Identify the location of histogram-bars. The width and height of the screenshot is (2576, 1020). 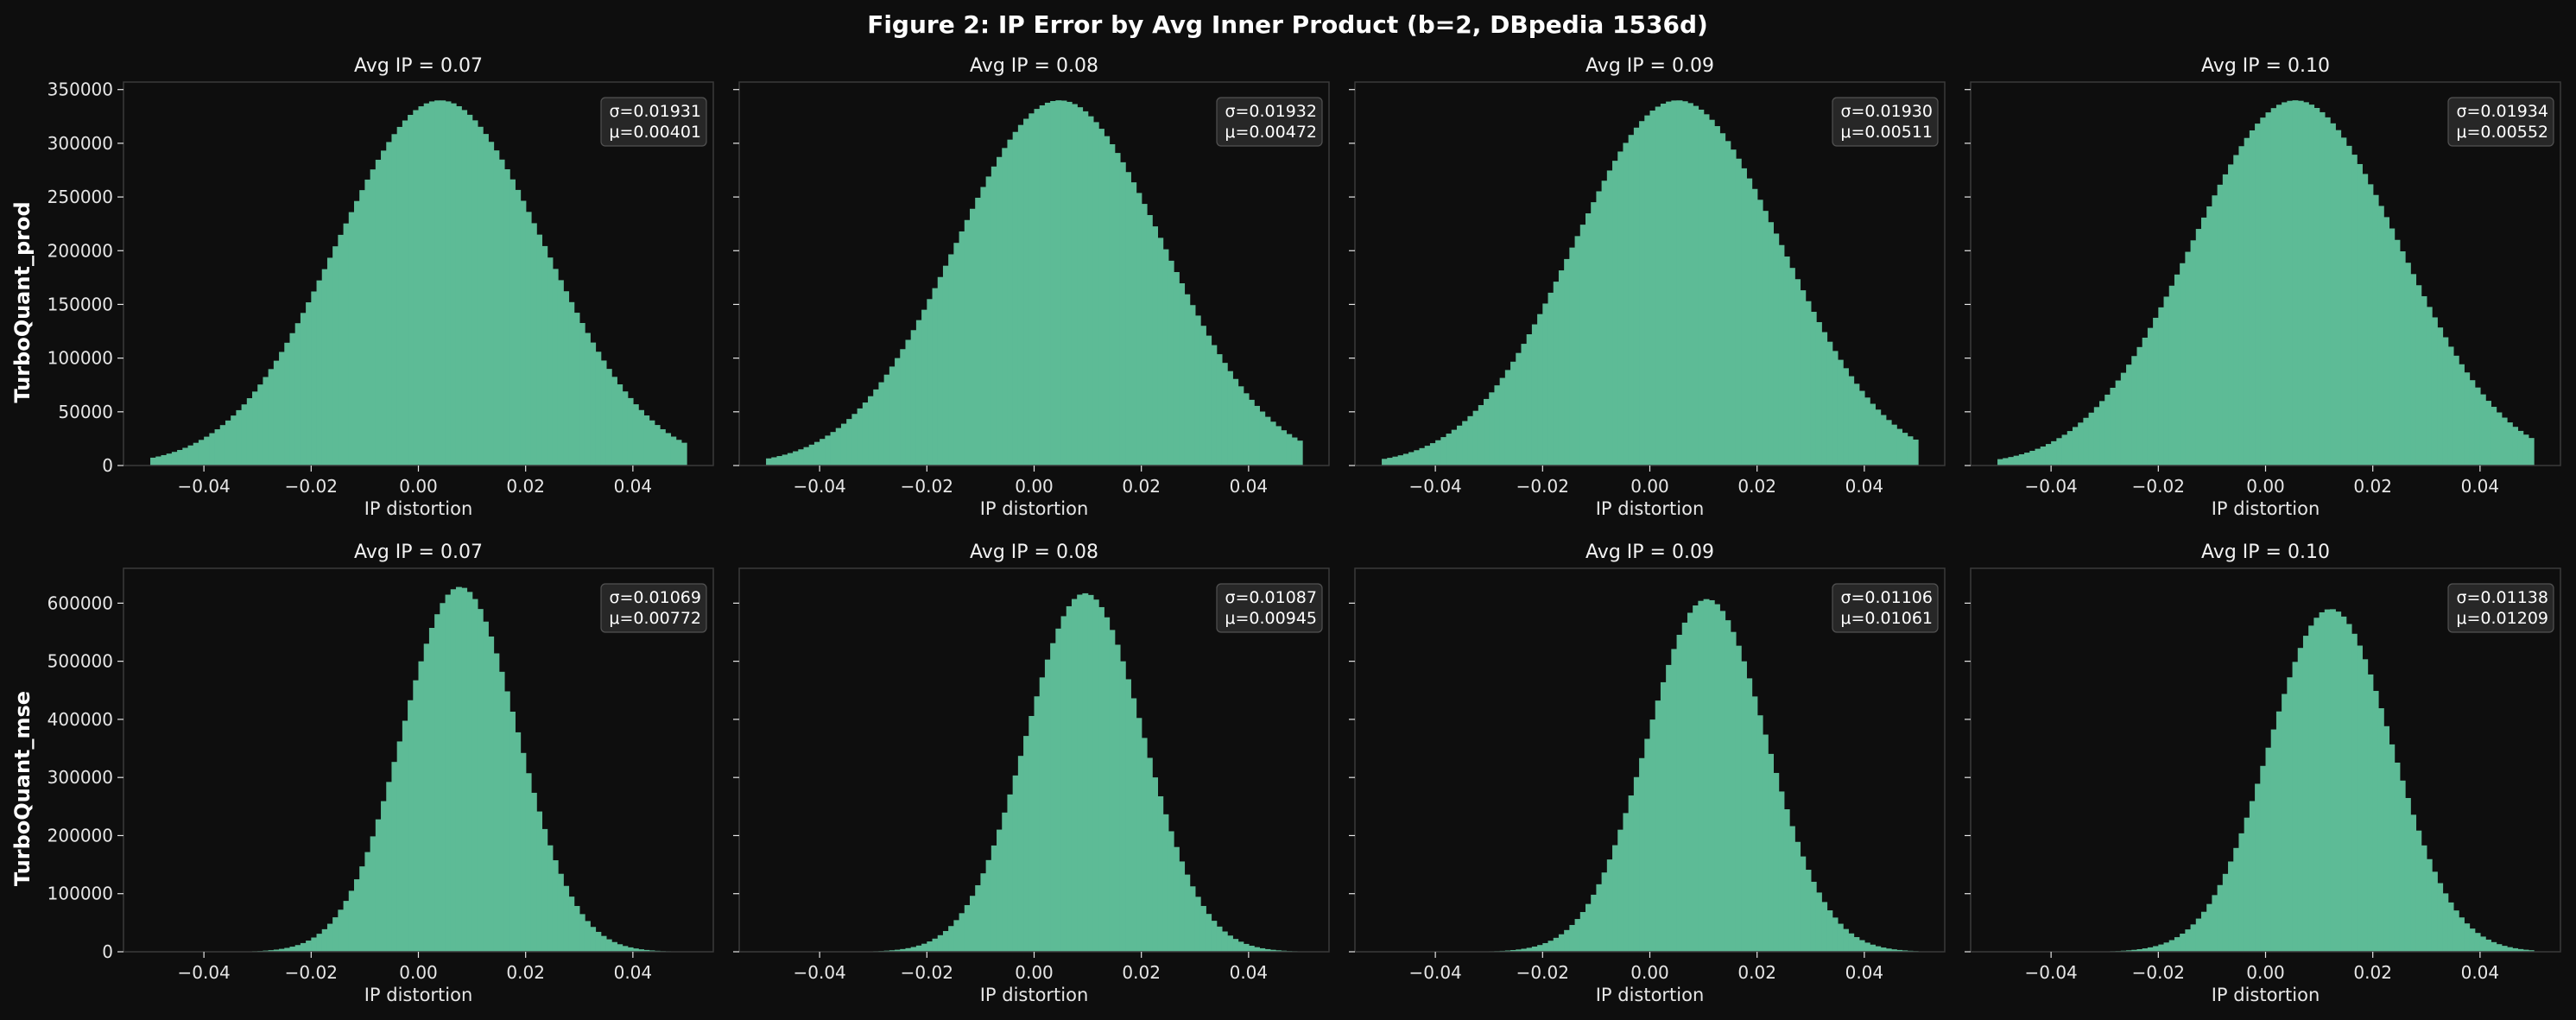
(2266, 283).